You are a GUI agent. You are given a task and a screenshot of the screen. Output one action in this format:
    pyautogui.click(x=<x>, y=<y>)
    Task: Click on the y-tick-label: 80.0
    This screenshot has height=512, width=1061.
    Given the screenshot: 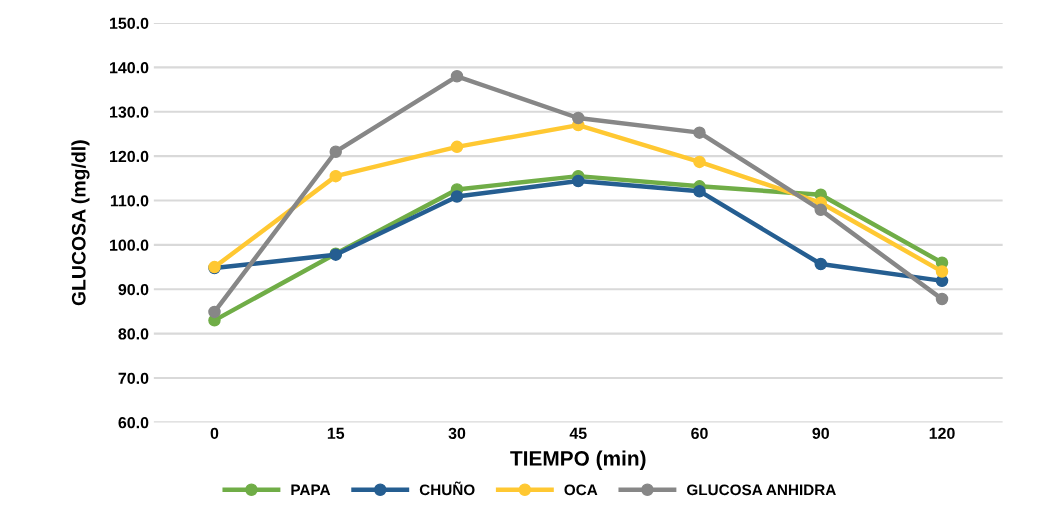 What is the action you would take?
    pyautogui.click(x=133, y=334)
    